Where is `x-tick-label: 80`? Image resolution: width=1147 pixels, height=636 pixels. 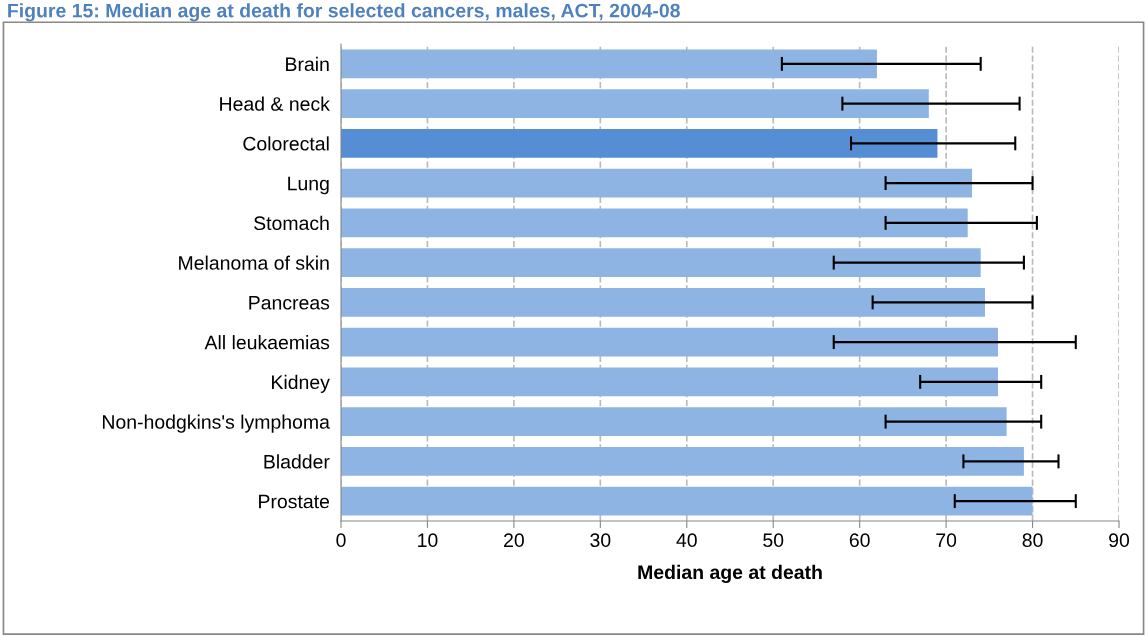 x-tick-label: 80 is located at coordinates (1032, 540).